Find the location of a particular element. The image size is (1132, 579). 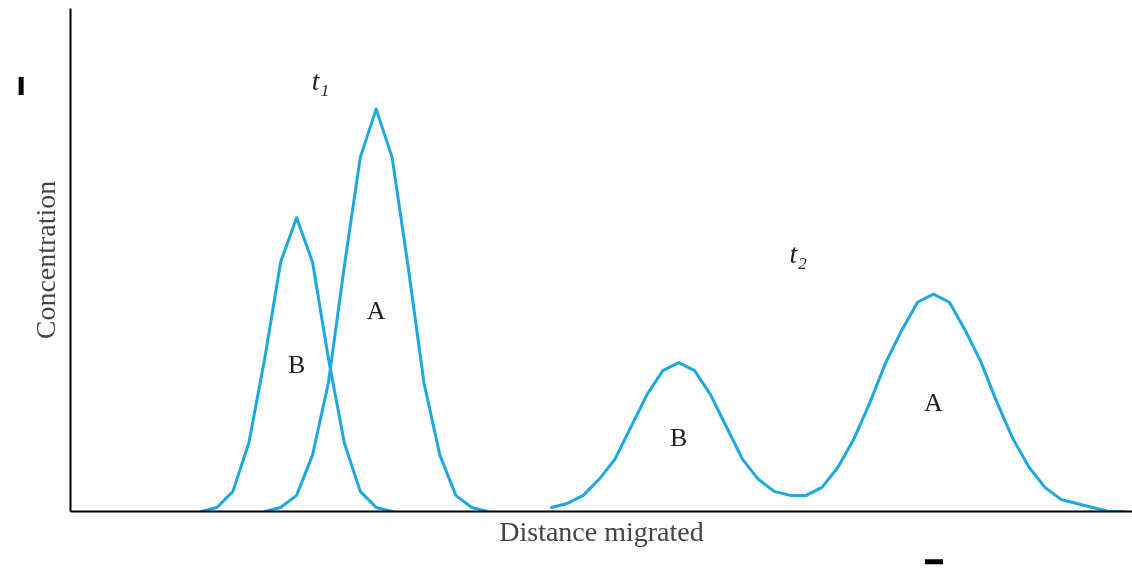

y-axis-title: Concentration is located at coordinates (45, 260).